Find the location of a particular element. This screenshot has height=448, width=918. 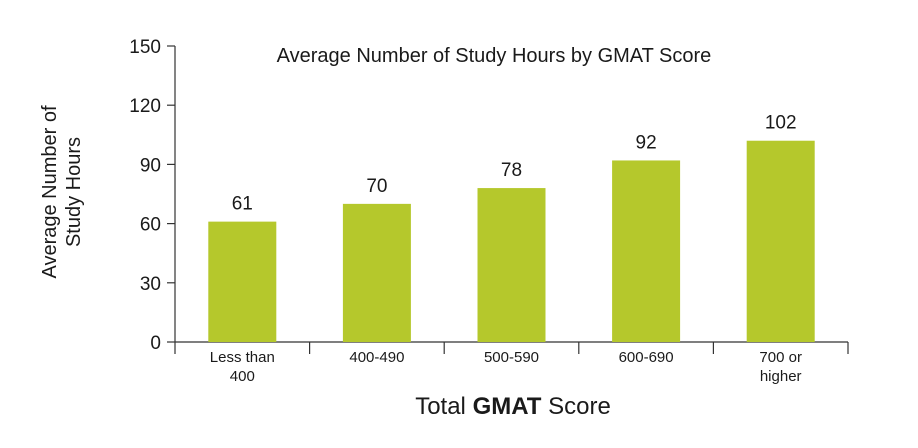

y-axis-label-line-2: Study Hours is located at coordinates (74, 192).